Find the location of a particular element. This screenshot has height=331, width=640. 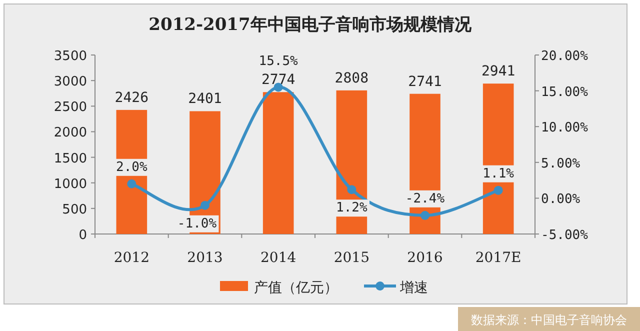

legend-label: 增速 is located at coordinates (413, 287).